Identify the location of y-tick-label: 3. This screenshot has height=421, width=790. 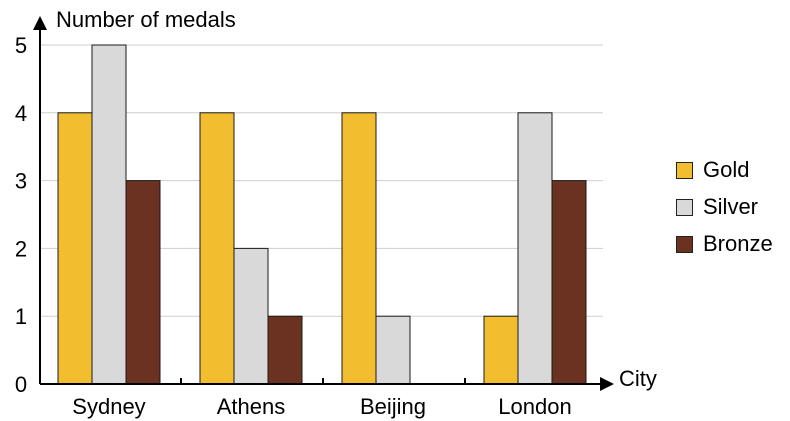
(21, 181).